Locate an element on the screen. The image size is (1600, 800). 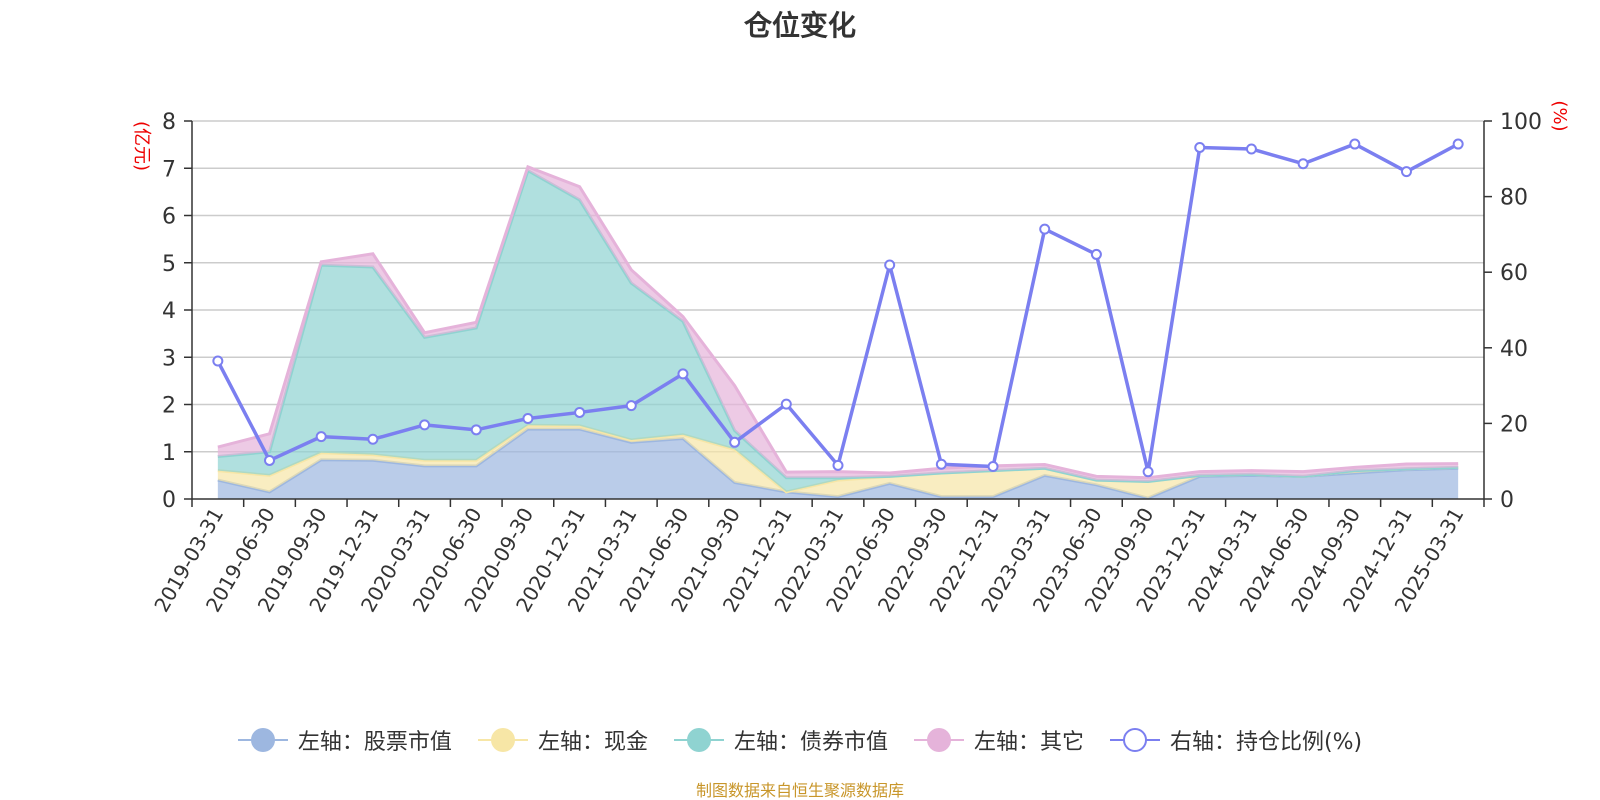
left-tick-label: 8 is located at coordinates (169, 122).